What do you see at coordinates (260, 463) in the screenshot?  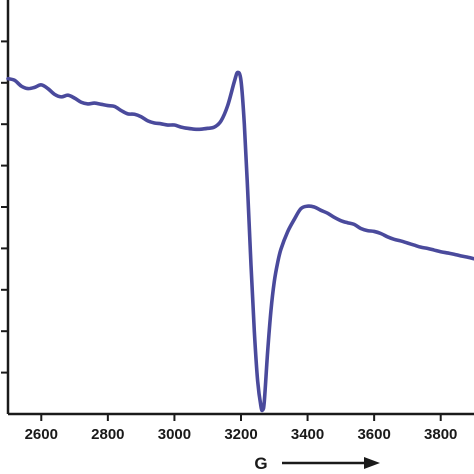 I see `x-axis-title: G` at bounding box center [260, 463].